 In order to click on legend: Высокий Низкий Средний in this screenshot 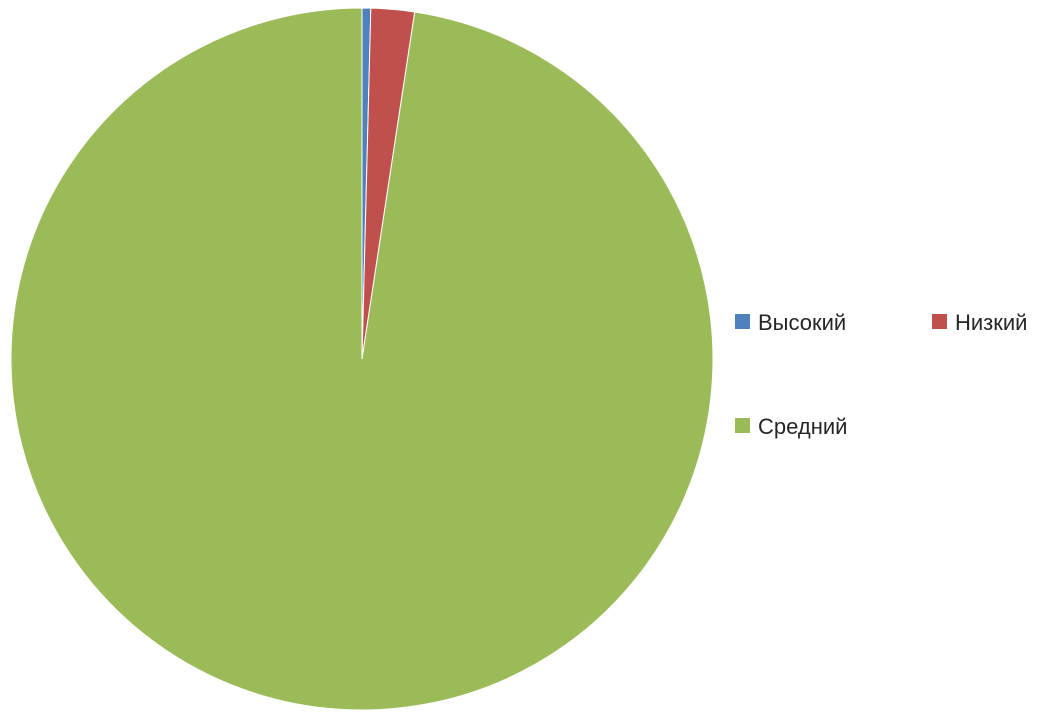, I will do `click(881, 374)`.